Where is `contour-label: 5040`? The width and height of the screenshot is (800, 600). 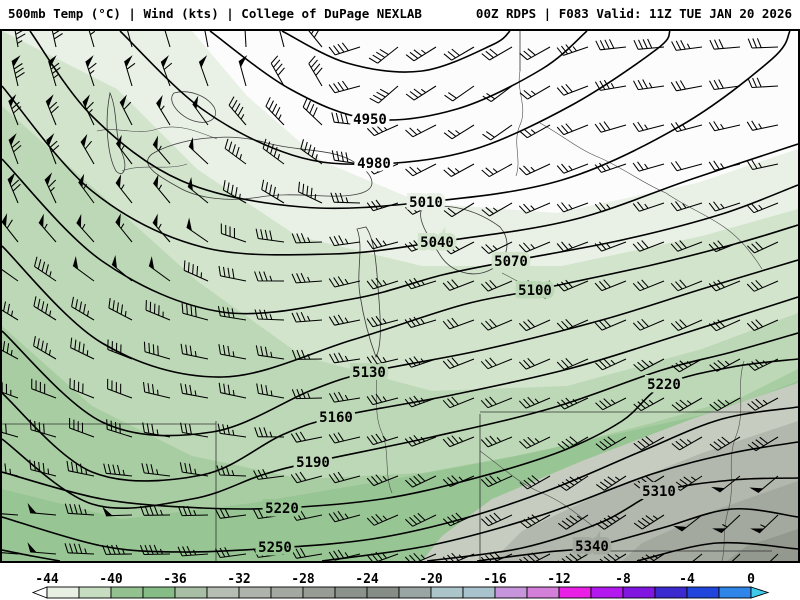
contour-label: 5040 is located at coordinates (437, 243).